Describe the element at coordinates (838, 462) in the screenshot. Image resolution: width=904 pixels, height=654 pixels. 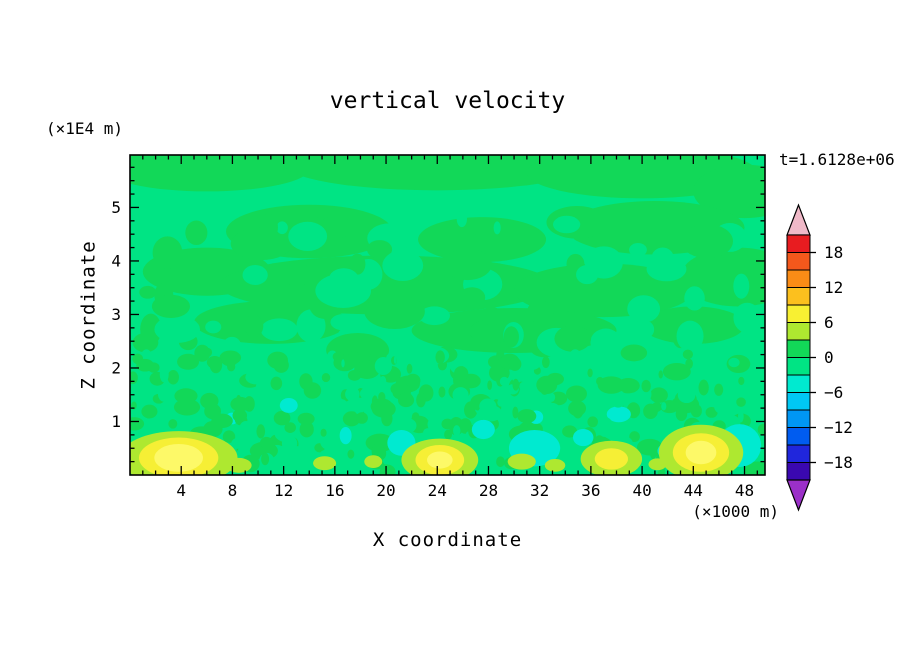
I see `colorbar-label: −18` at that location.